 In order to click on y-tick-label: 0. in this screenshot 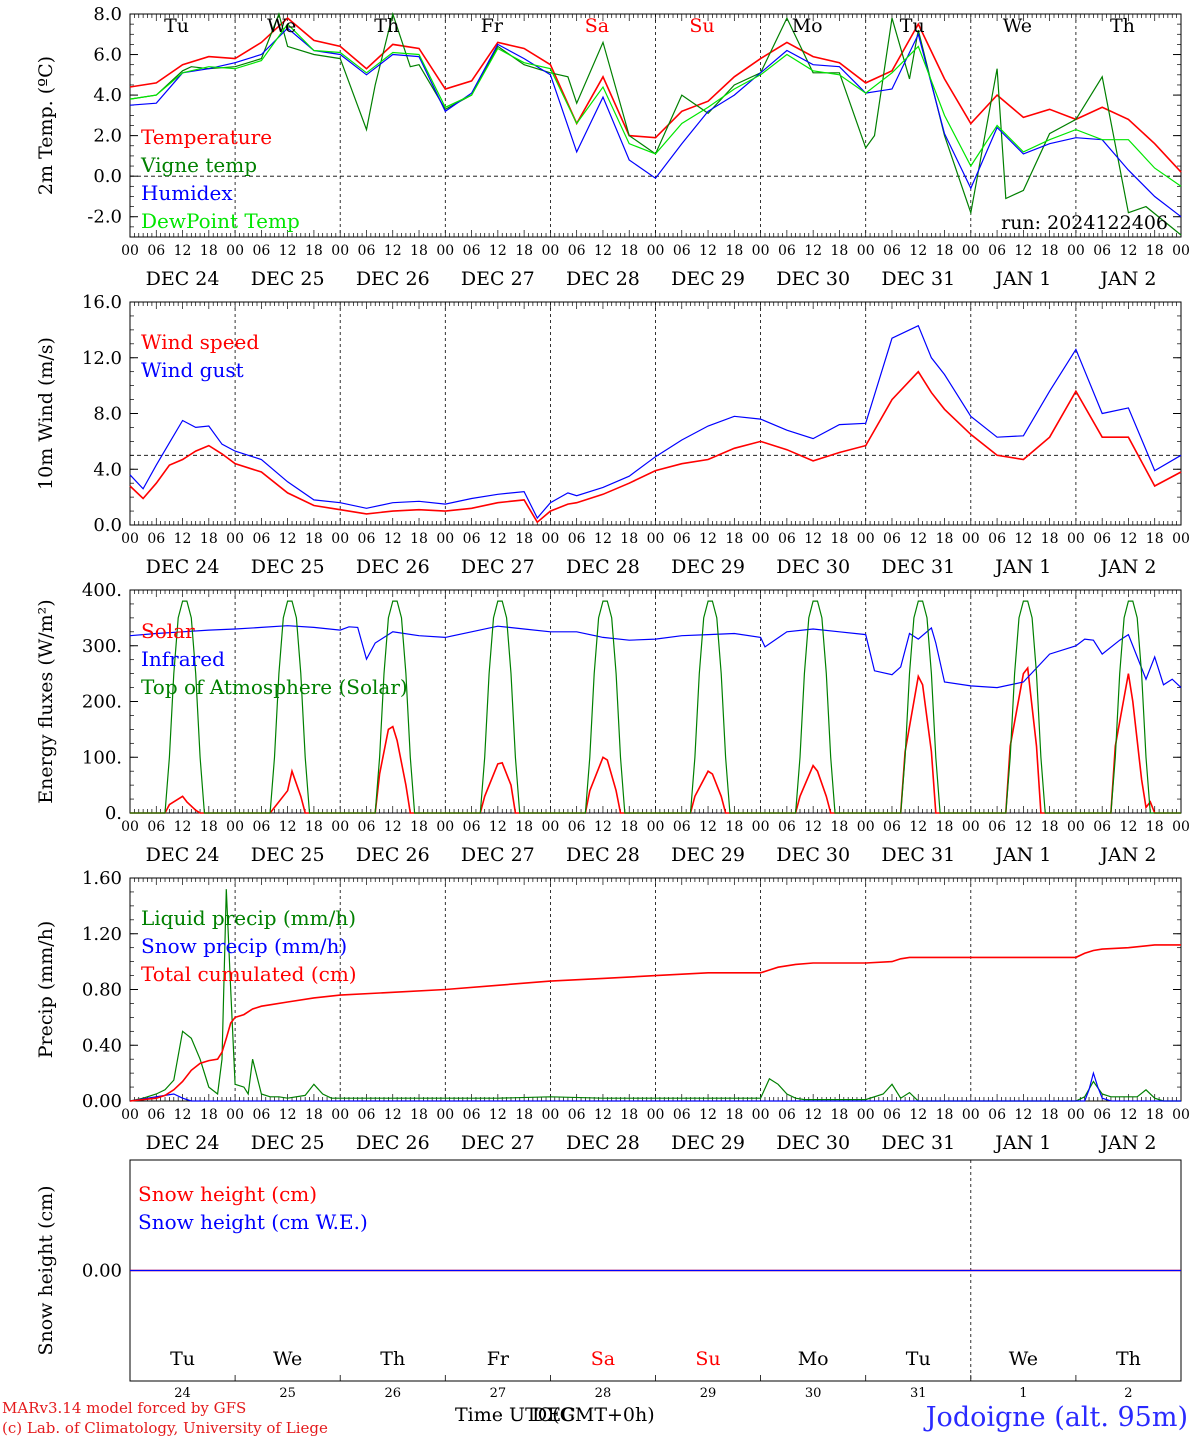, I will do `click(113, 813)`.